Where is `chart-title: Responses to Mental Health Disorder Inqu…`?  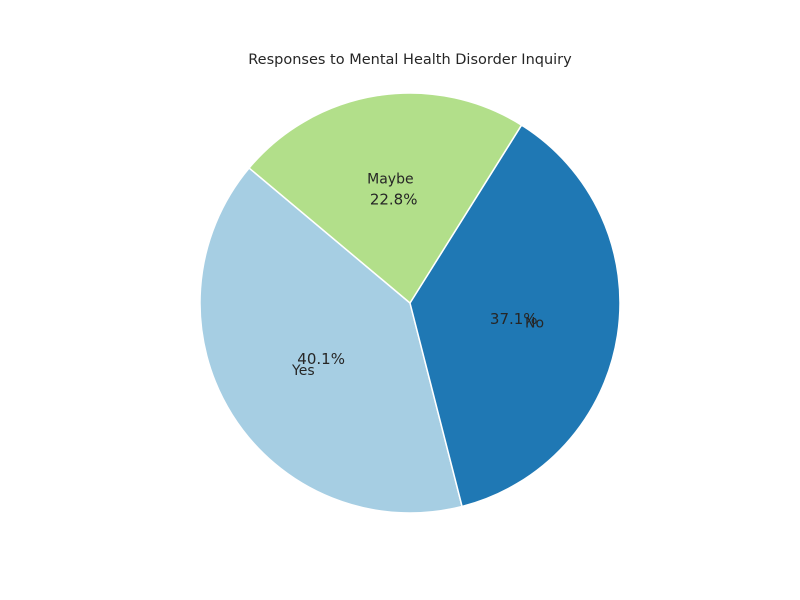
chart-title: Responses to Mental Health Disorder Inqu… is located at coordinates (410, 60).